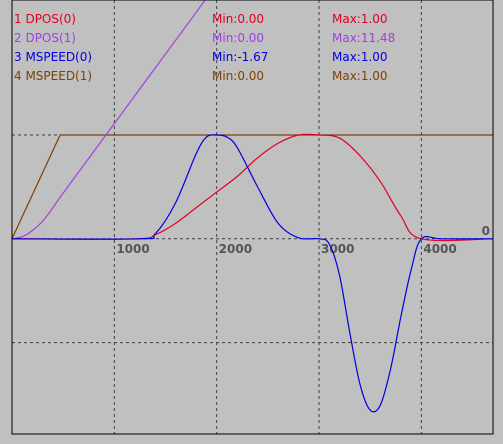 The image size is (503, 444). I want to click on legend-max: Max:11.48, so click(363, 38).